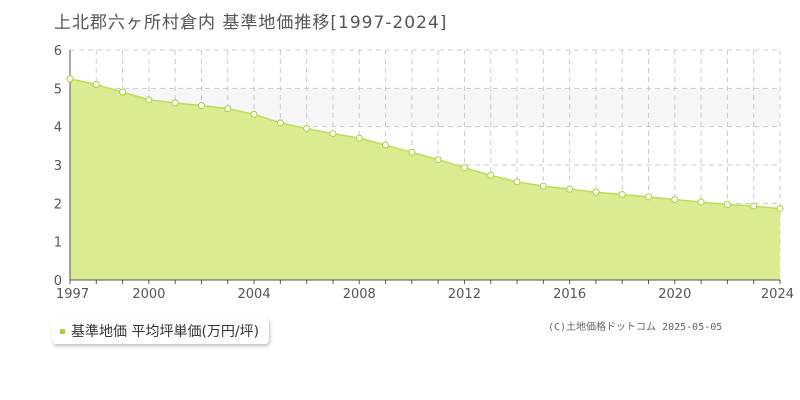  Describe the element at coordinates (148, 294) in the screenshot. I see `x-tick-label: 2000` at that location.